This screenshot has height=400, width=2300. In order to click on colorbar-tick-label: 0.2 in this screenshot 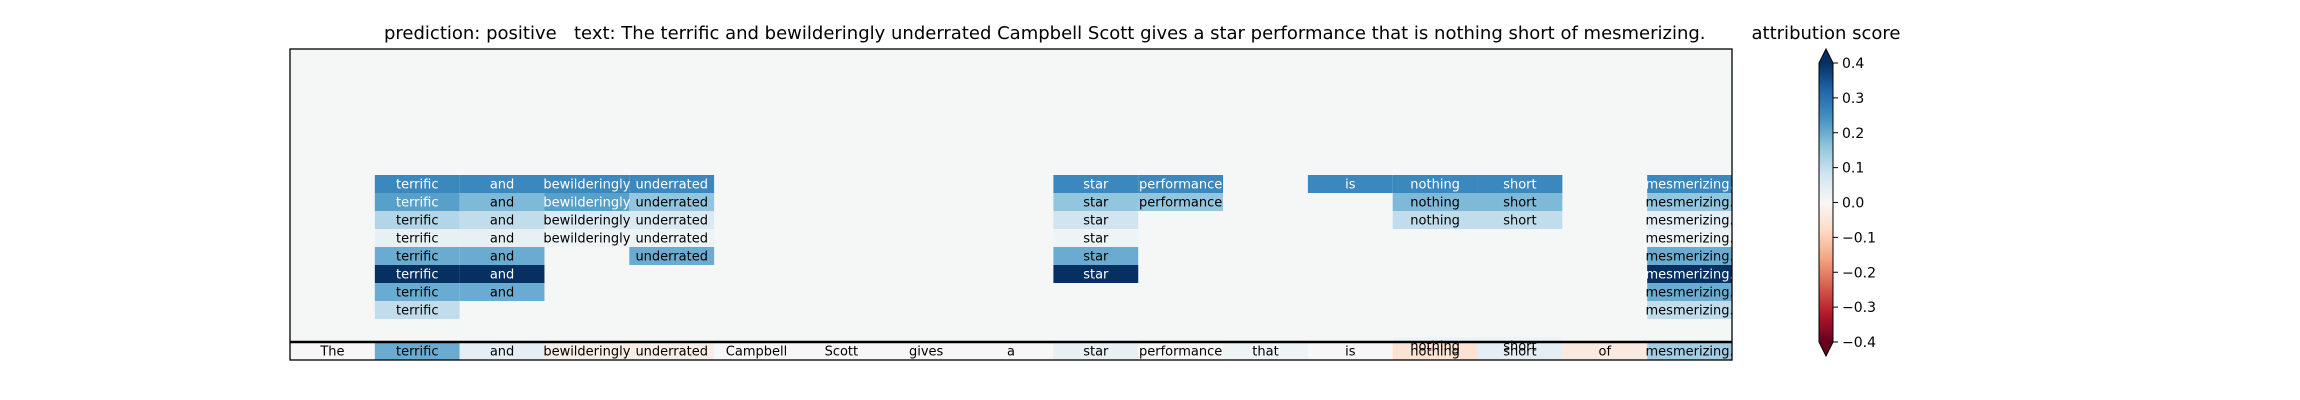, I will do `click(1853, 134)`.